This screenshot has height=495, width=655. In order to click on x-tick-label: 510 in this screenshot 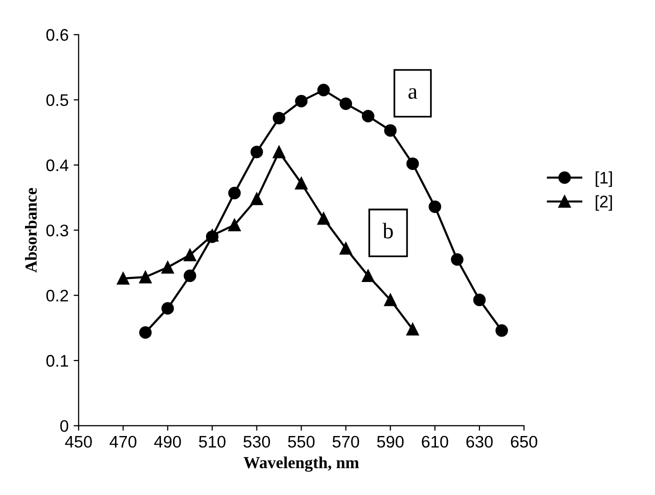, I will do `click(212, 442)`.